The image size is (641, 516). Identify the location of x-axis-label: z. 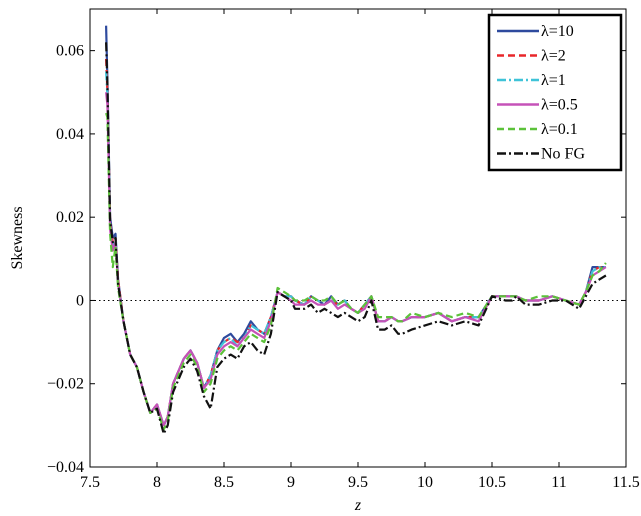
(358, 505).